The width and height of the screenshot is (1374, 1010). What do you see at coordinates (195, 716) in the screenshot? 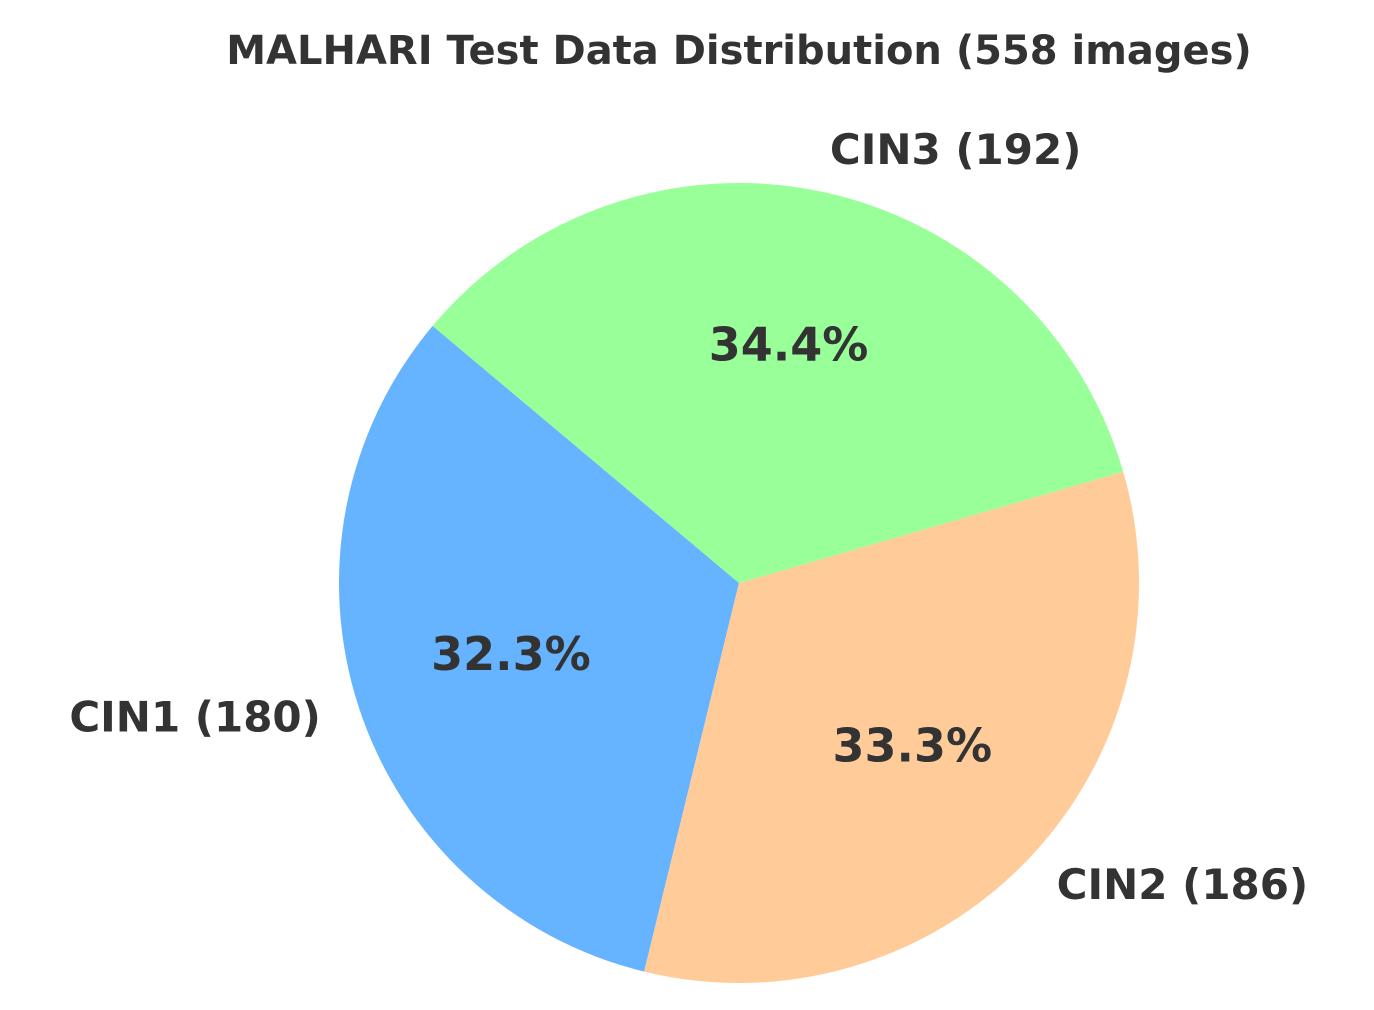
I see `slice-label: CIN1 (180)` at bounding box center [195, 716].